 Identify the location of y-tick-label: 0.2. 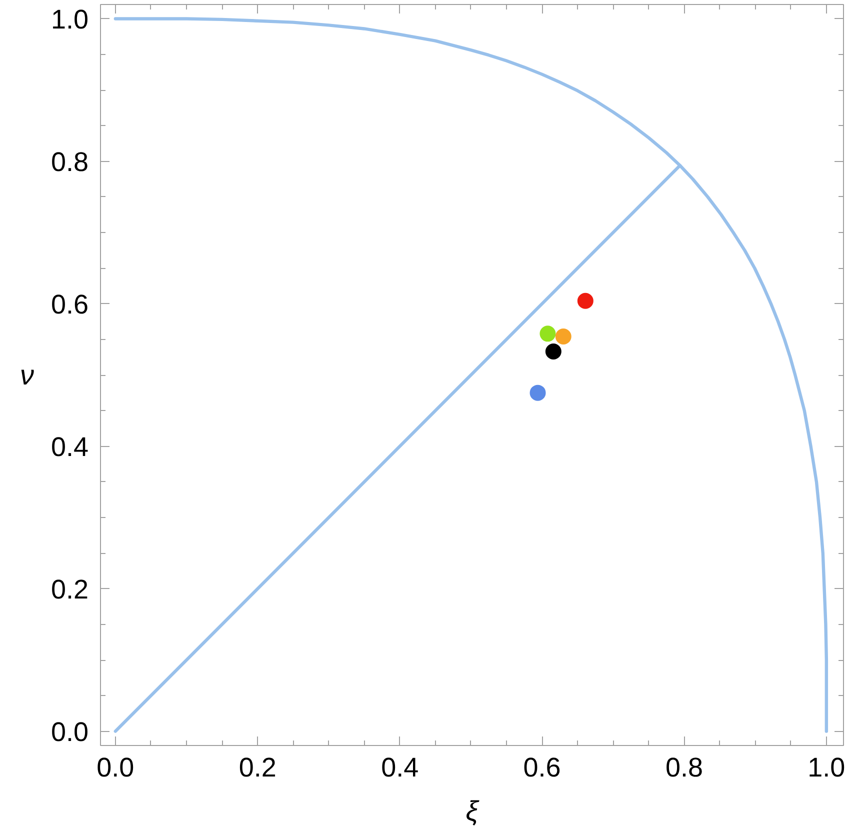
(69, 589).